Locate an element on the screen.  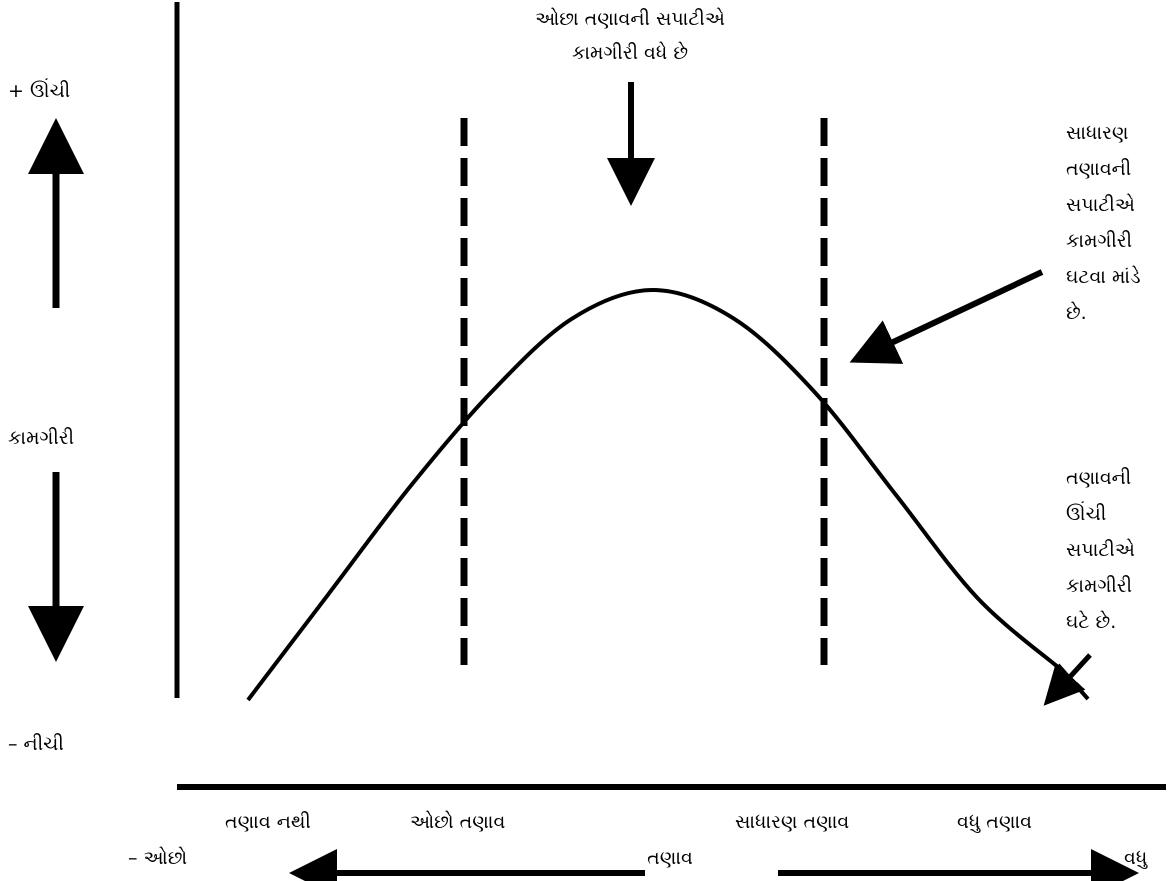
y-low-label: – નીચી is located at coordinates (36, 744).